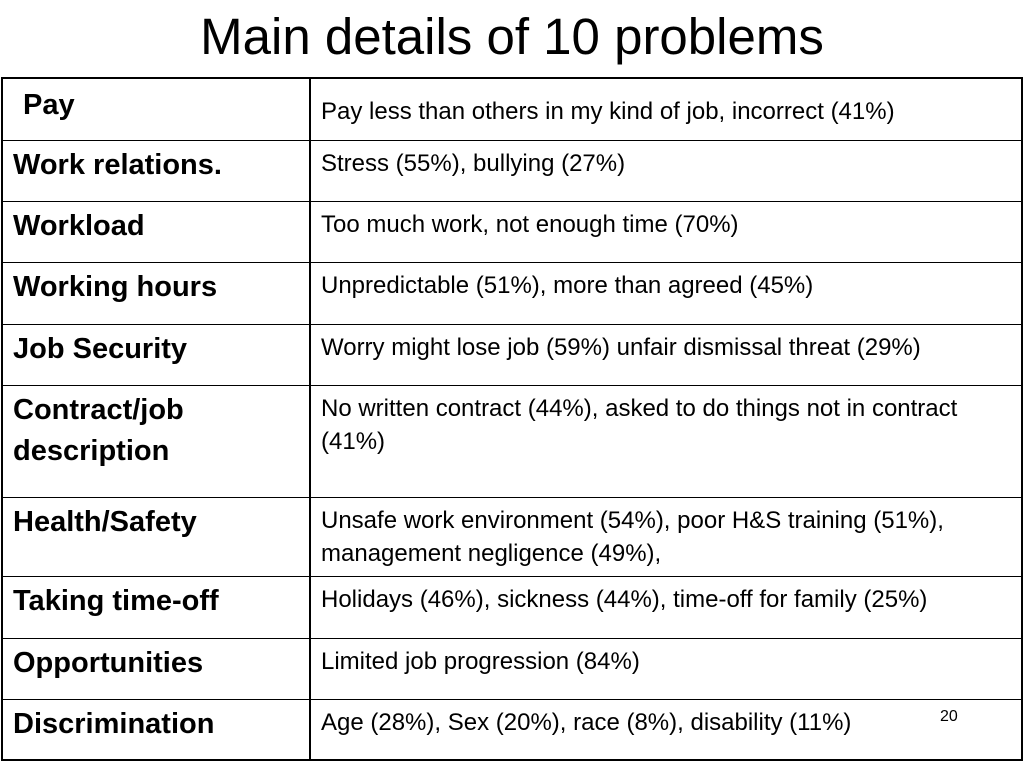  What do you see at coordinates (156, 668) in the screenshot?
I see `category-cell: Opportunities` at bounding box center [156, 668].